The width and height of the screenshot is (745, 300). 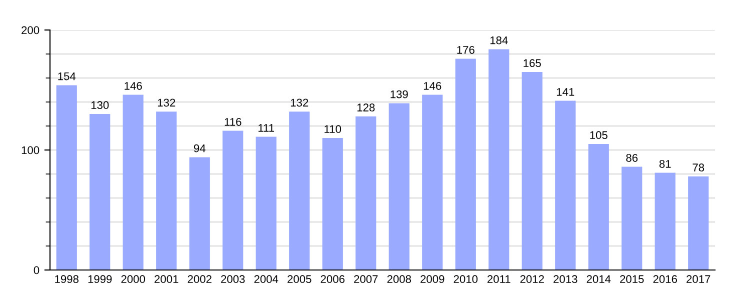 I want to click on x-tick-label: 2002, so click(x=200, y=279).